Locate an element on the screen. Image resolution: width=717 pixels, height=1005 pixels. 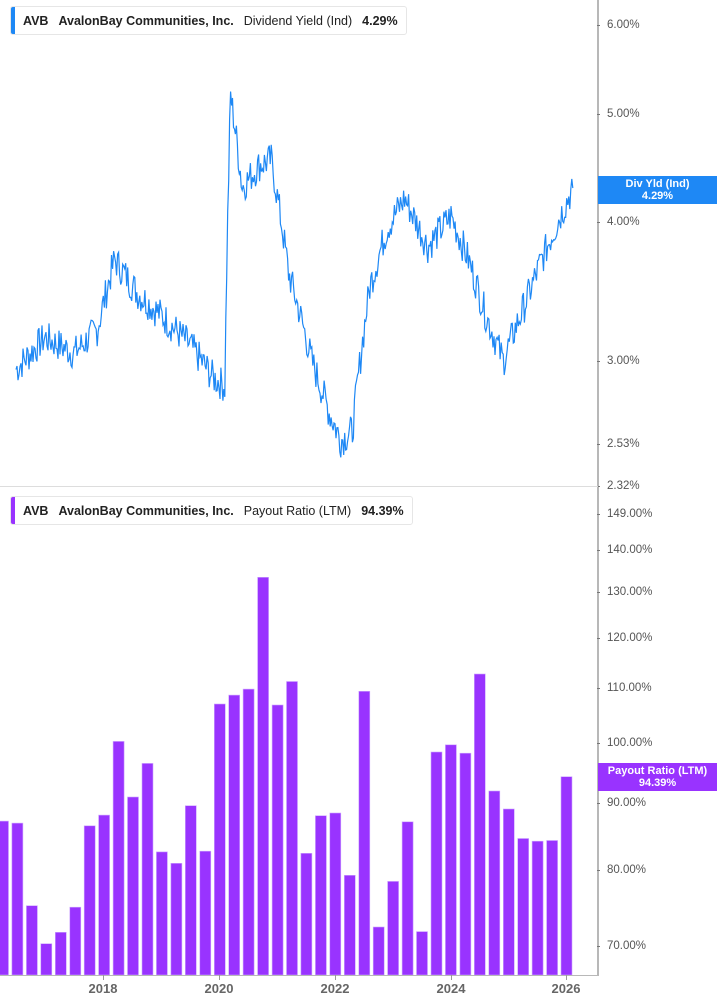
x-axis-line is located at coordinates (299, 975).